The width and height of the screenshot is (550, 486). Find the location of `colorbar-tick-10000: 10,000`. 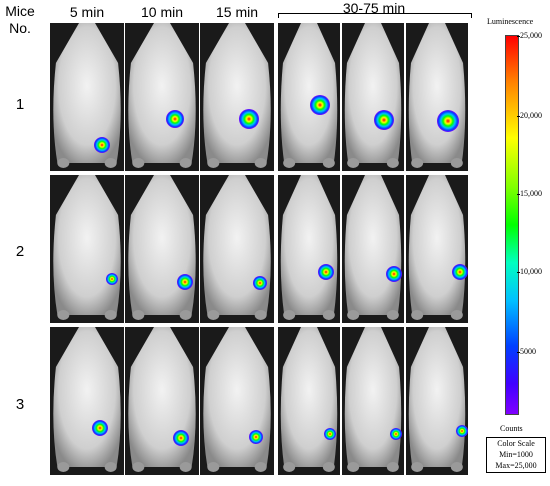

colorbar-tick-10000: 10,000 is located at coordinates (529, 271).